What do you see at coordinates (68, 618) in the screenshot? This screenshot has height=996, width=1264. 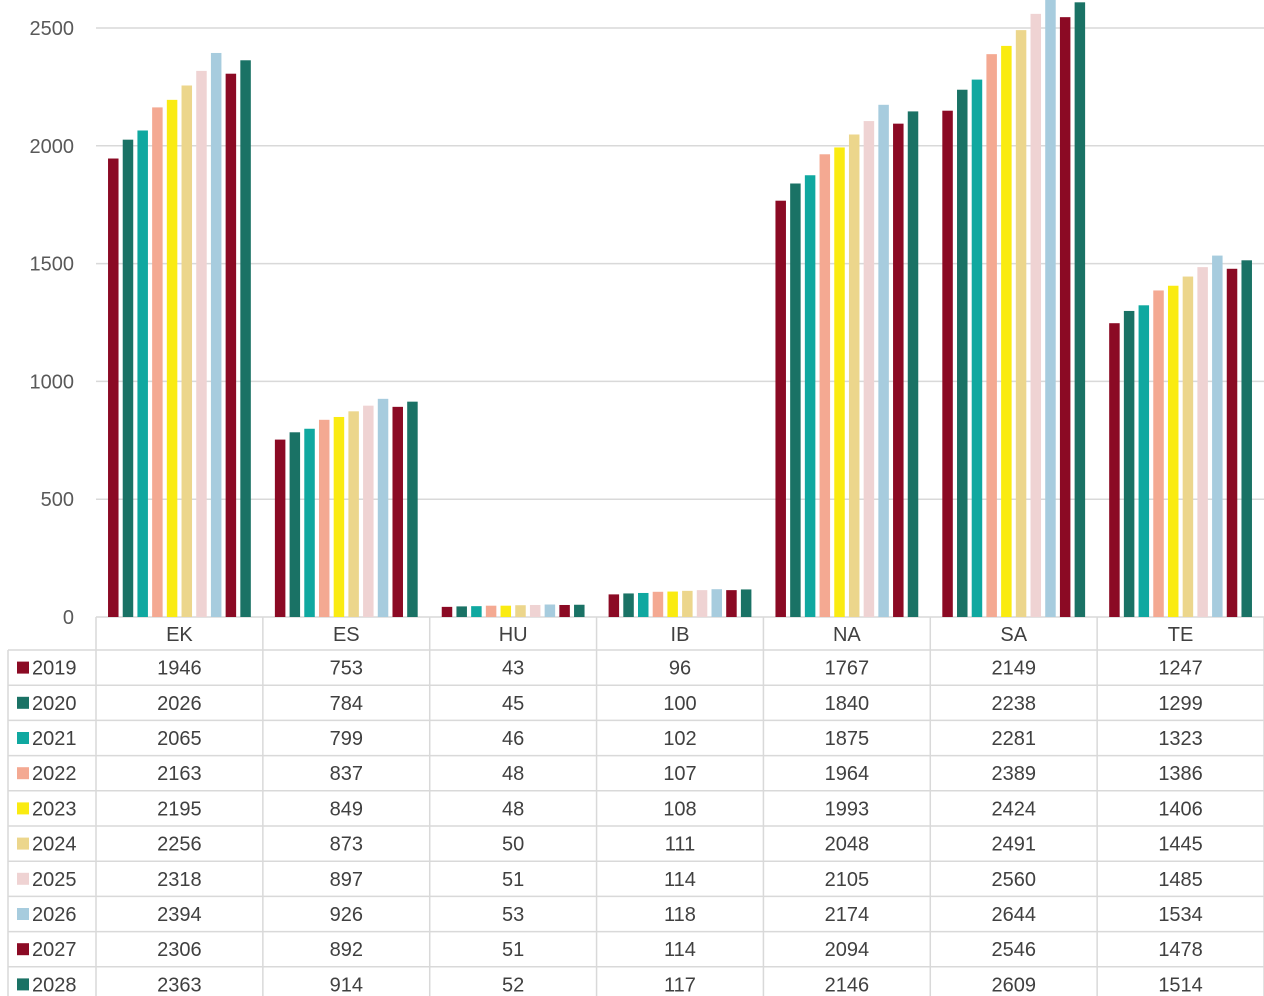 I see `y-tick-label: 0` at bounding box center [68, 618].